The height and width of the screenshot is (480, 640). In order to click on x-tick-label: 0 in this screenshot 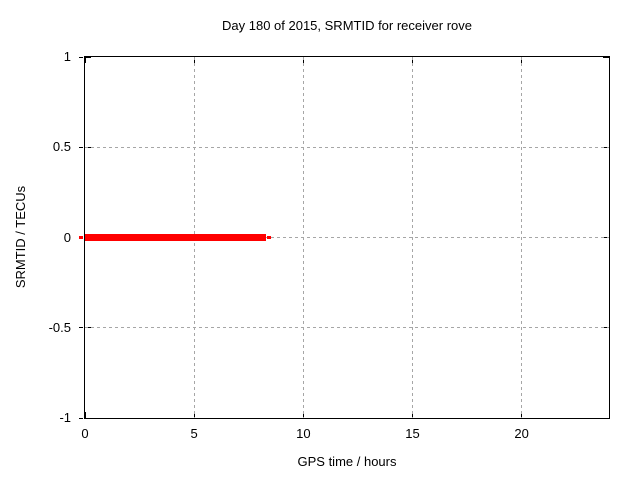, I will do `click(85, 433)`.